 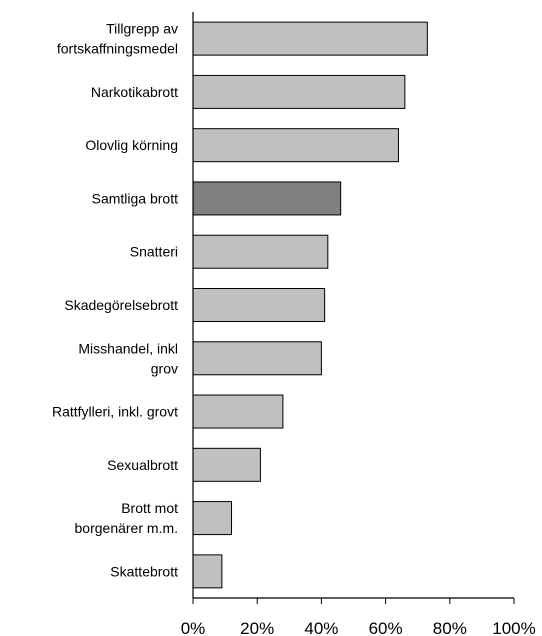 I want to click on category-label: Snatteri, so click(x=154, y=252).